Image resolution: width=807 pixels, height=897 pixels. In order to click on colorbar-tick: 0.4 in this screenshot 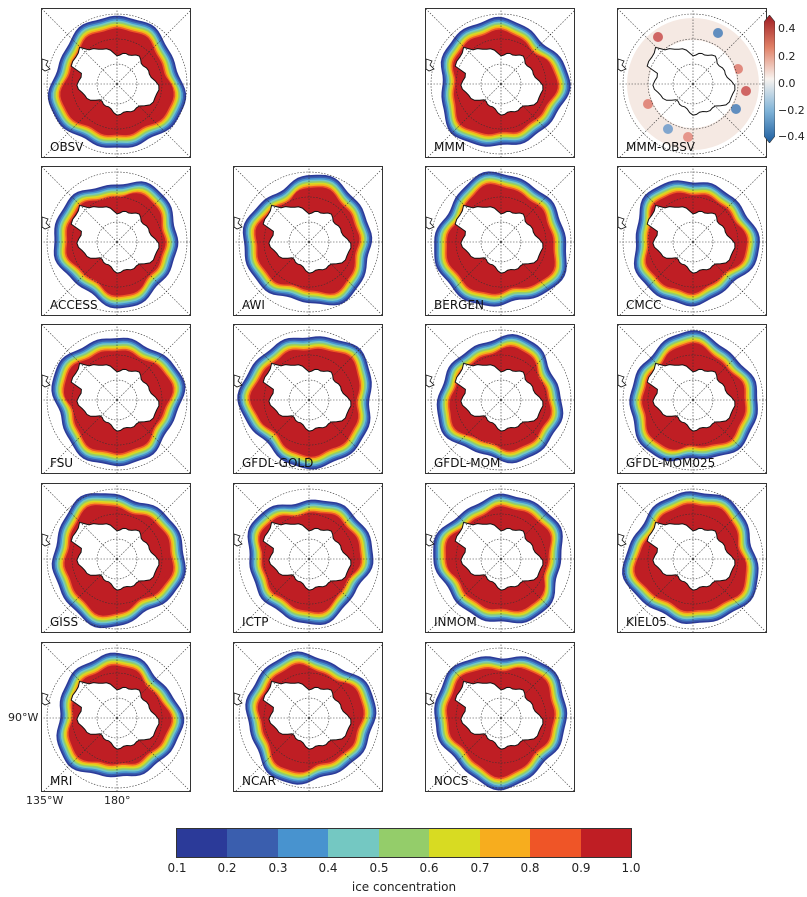, I will do `click(328, 868)`.